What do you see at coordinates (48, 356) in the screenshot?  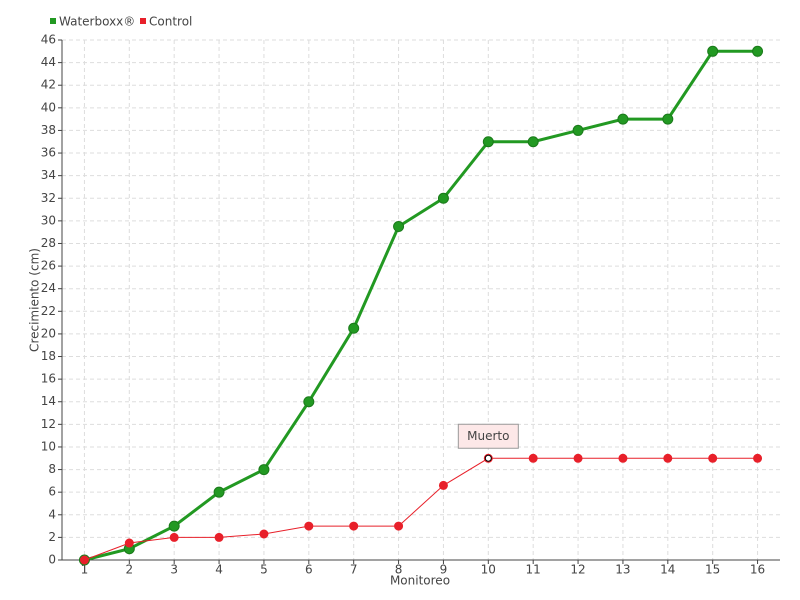 I see `y-tick-label: 18` at bounding box center [48, 356].